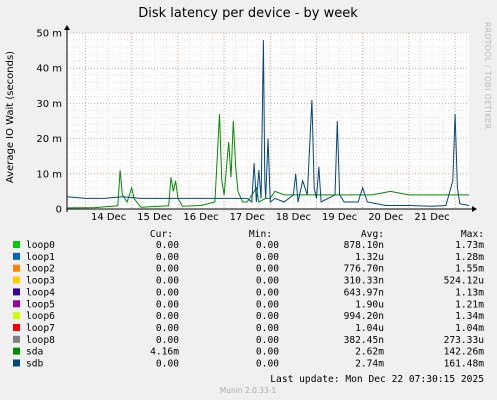 The image size is (497, 400). Describe the element at coordinates (248, 364) in the screenshot. I see `legend-row: sdb 0.00 0.00 2.74m 161.48m` at that location.